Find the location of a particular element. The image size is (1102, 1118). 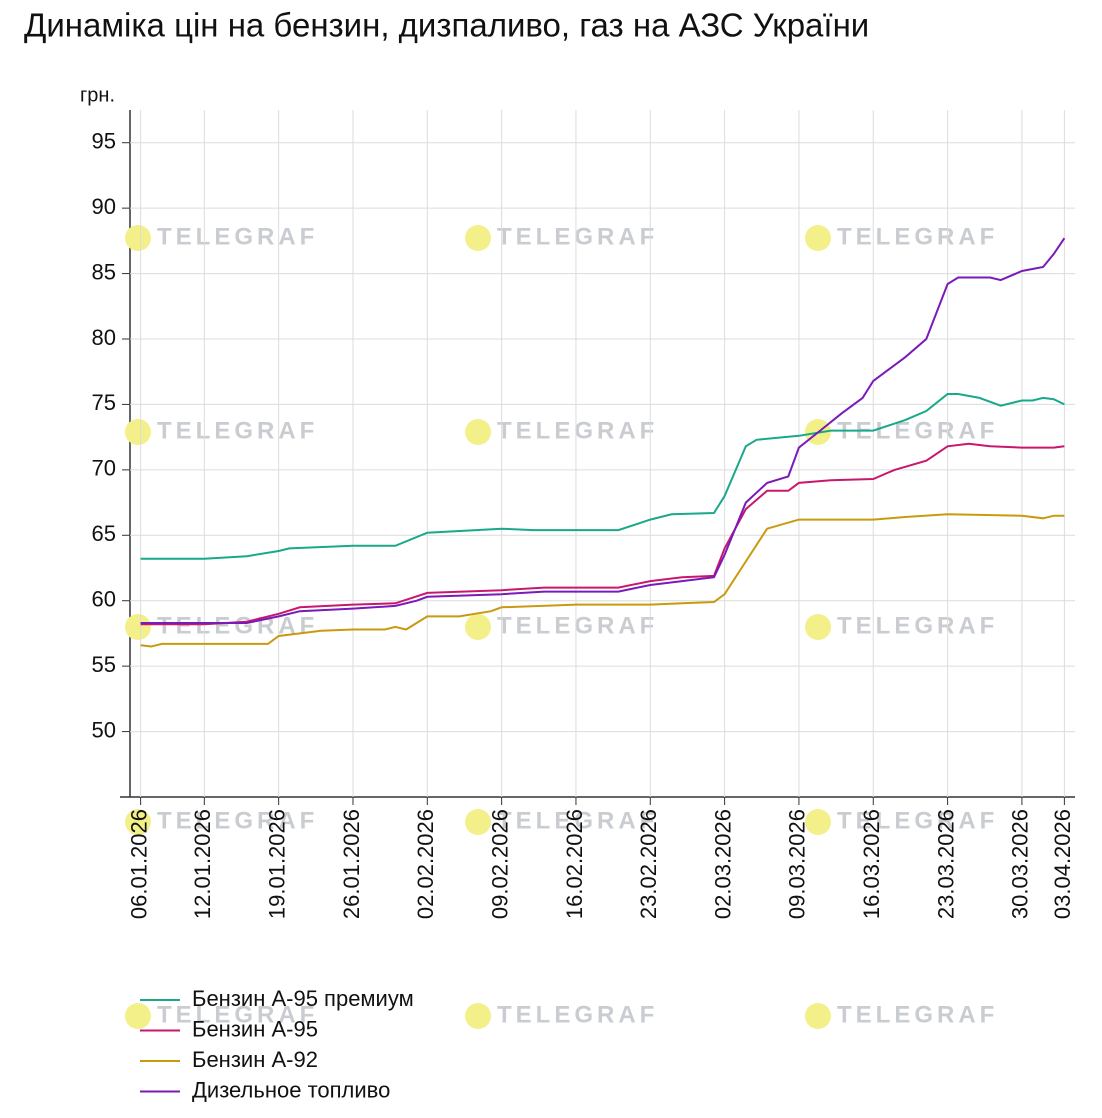

x-tick-label: 02.02.2026 is located at coordinates (425, 864).